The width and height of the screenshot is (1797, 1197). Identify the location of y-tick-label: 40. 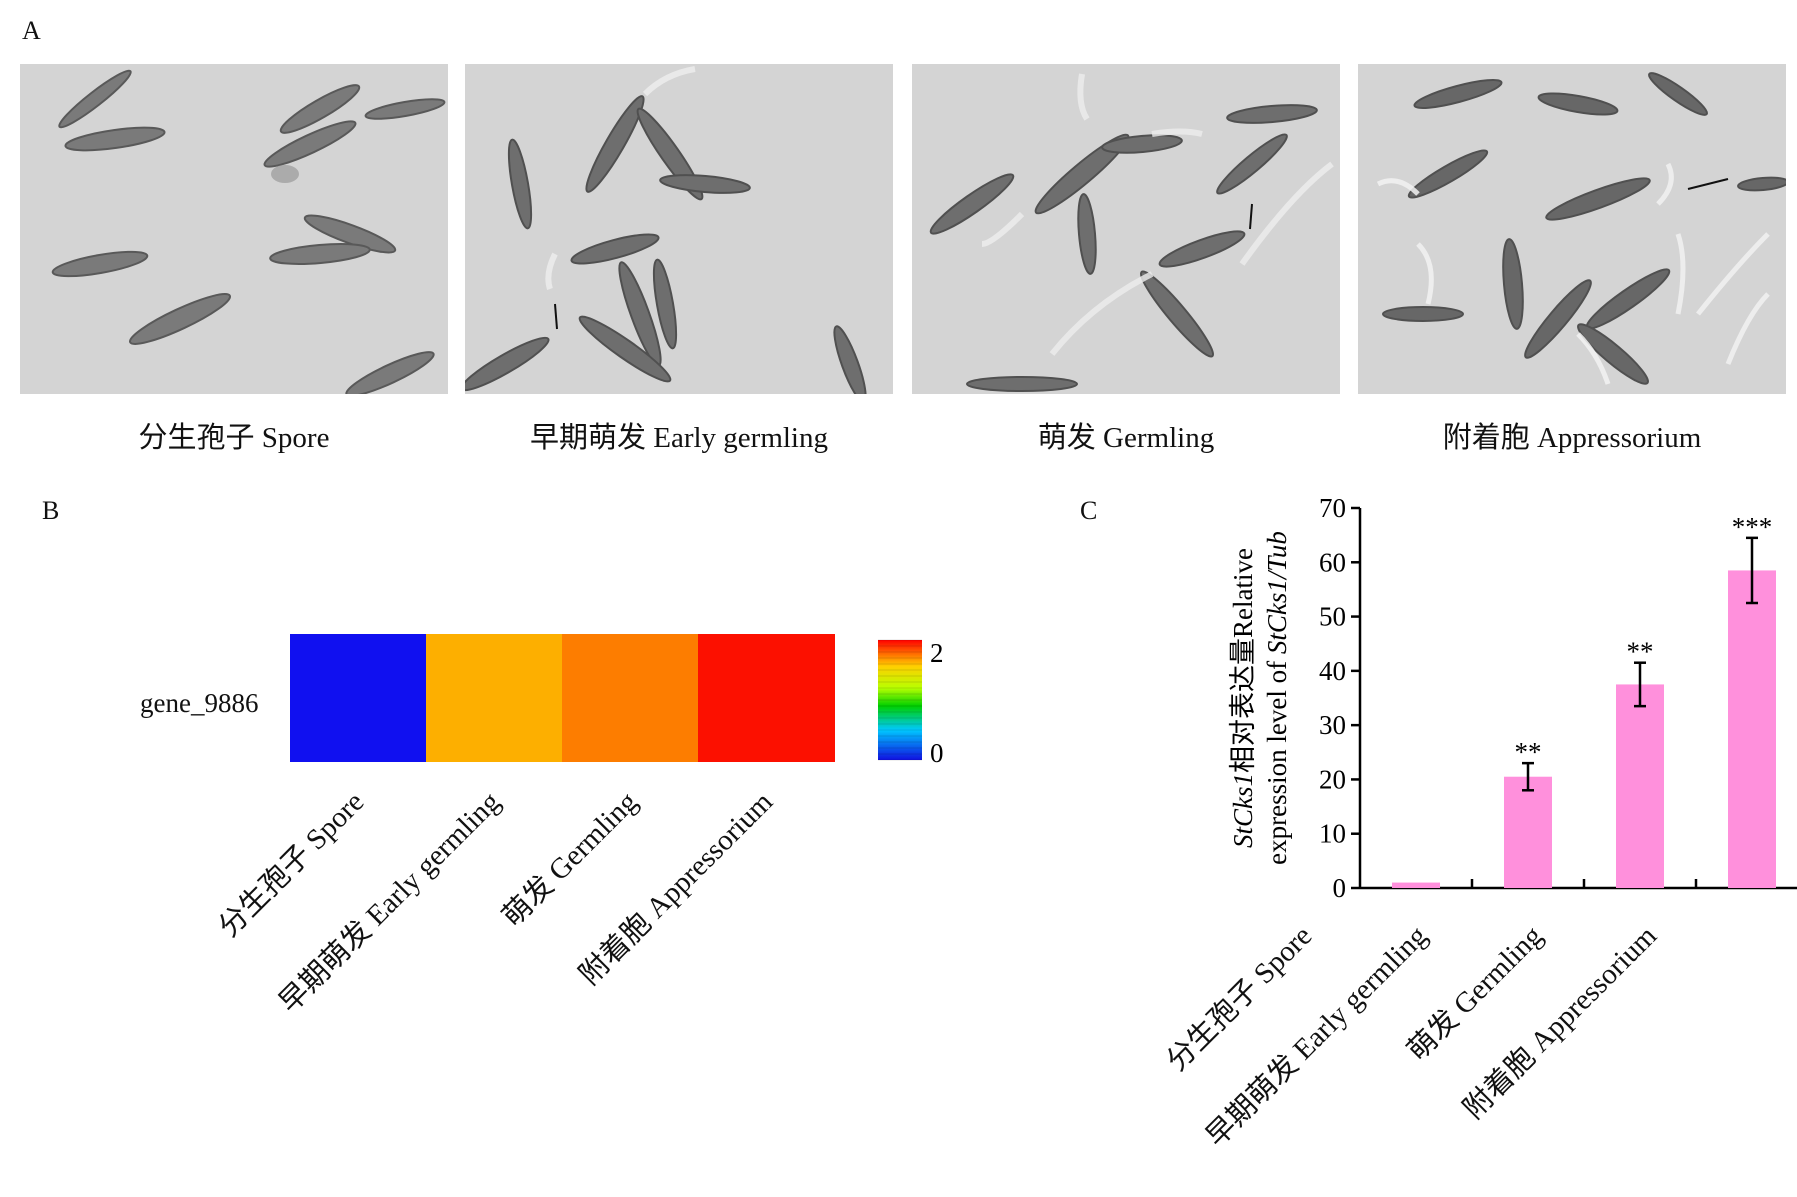
(1332, 671).